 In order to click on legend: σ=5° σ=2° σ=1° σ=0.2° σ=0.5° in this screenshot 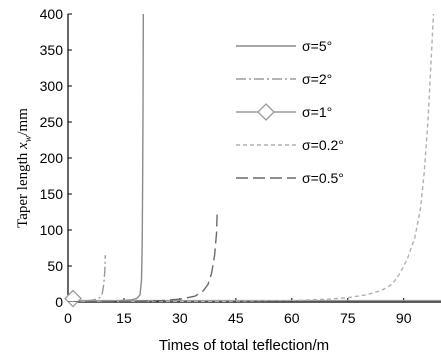, I will do `click(290, 112)`.